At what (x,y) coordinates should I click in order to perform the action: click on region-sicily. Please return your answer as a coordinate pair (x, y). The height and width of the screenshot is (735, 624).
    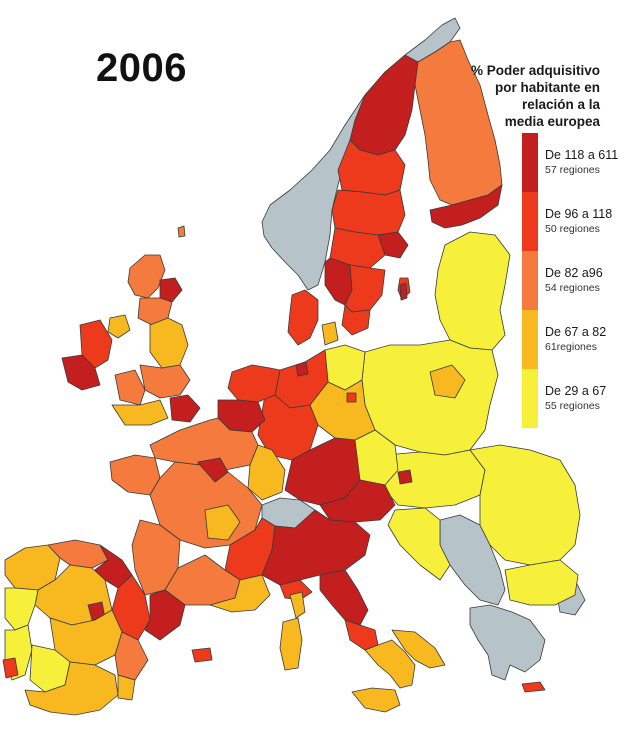
    Looking at the image, I should click on (376, 700).